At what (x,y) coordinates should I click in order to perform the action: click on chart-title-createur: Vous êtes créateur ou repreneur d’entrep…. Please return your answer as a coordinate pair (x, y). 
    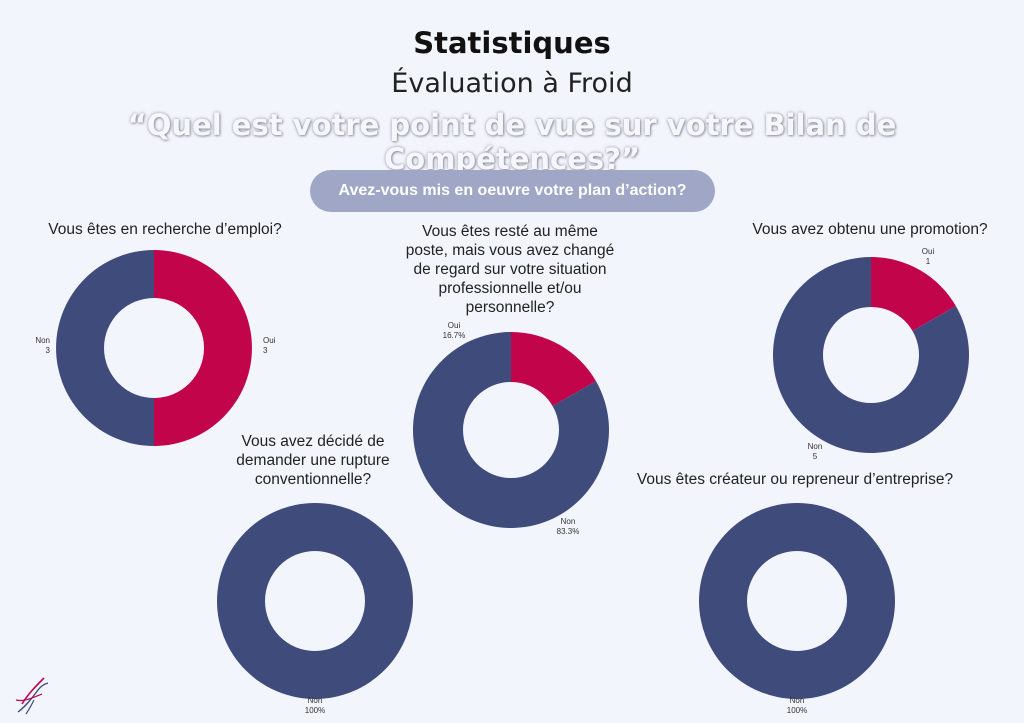
    Looking at the image, I should click on (795, 479).